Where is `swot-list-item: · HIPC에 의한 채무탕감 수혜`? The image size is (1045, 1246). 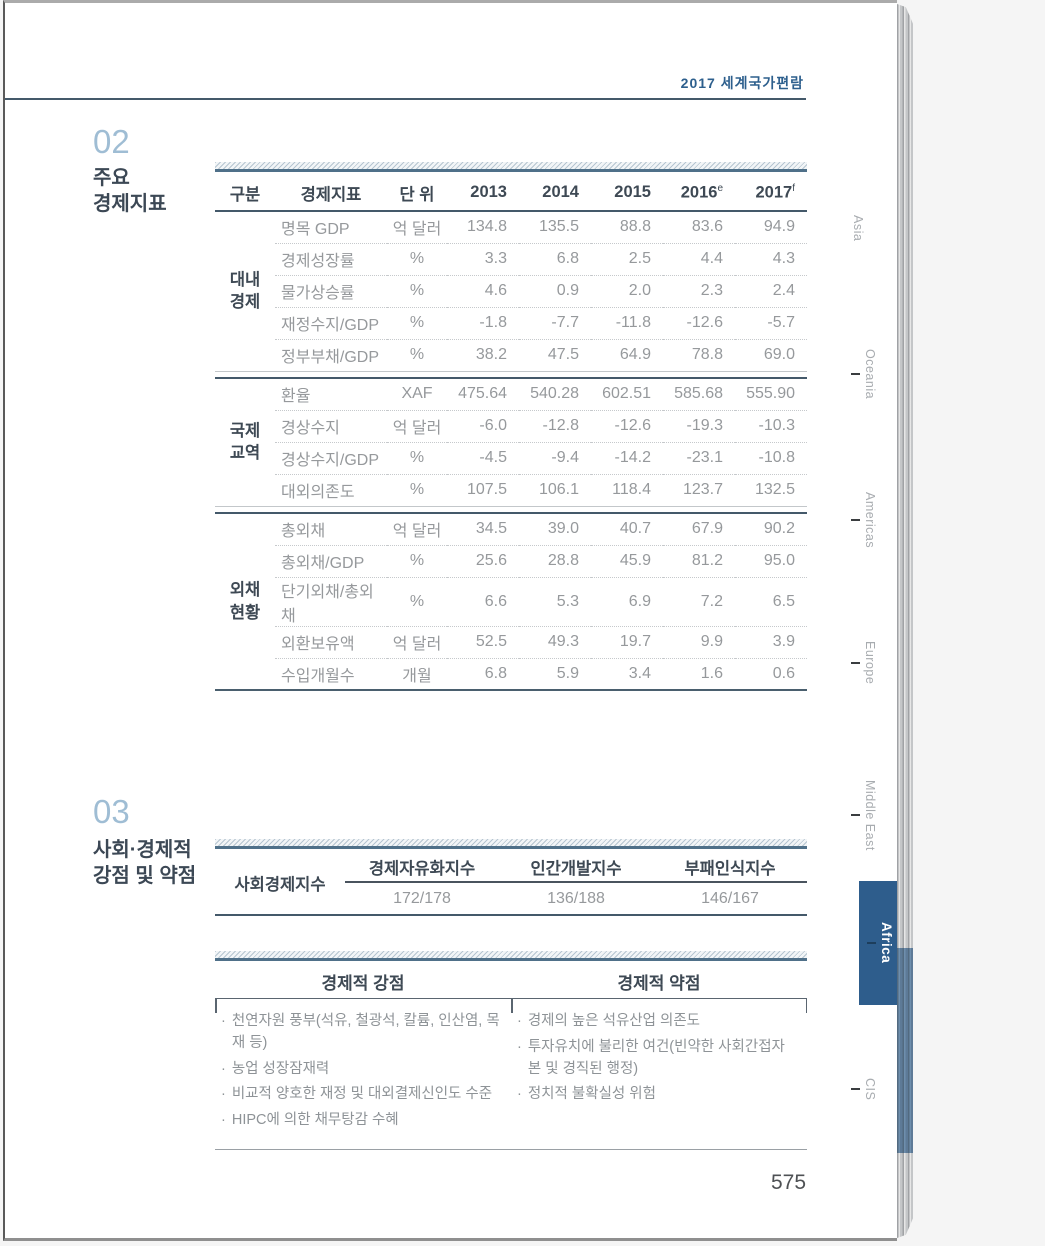 swot-list-item: · HIPC에 의한 채무탕감 수혜 is located at coordinates (361, 1121).